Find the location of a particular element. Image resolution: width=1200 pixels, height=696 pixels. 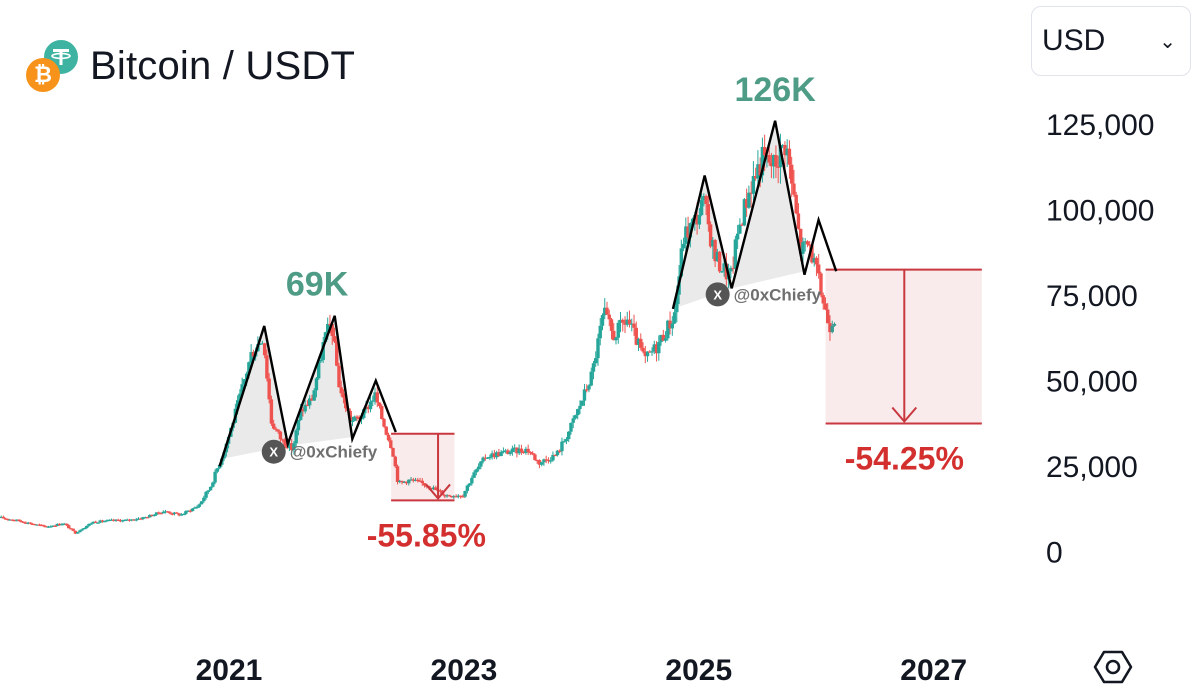

currency-select: USD ⌄ is located at coordinates (1111, 41).